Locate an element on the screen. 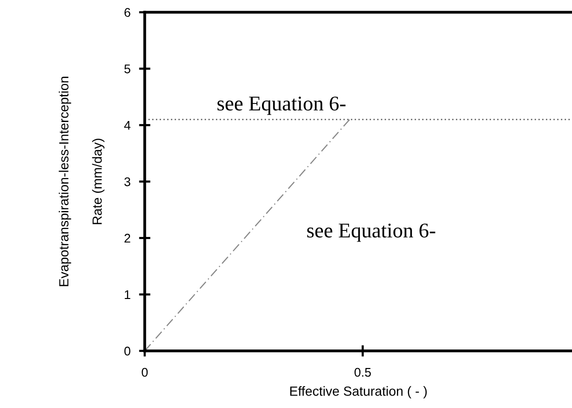 The width and height of the screenshot is (572, 408). y-tick-label: 4 is located at coordinates (127, 125).